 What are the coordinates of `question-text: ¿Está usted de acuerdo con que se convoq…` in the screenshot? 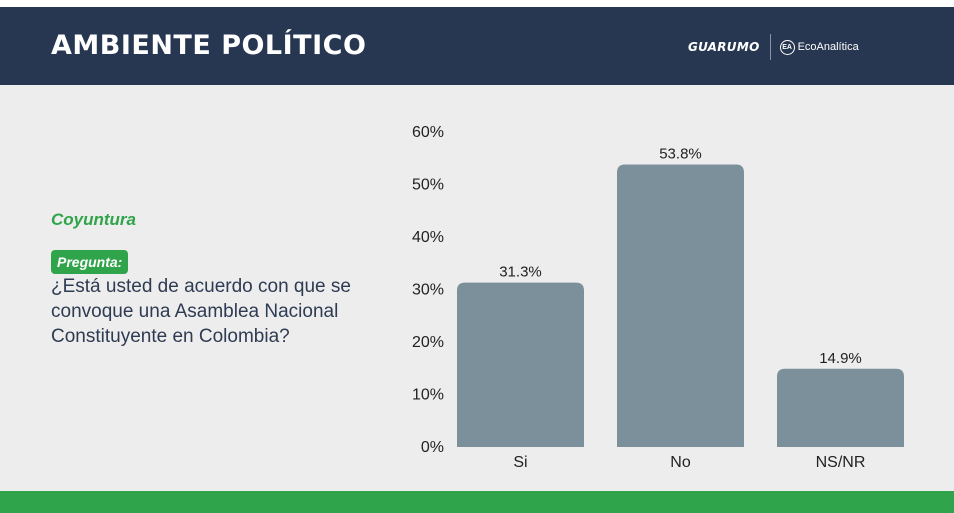 It's located at (201, 311).